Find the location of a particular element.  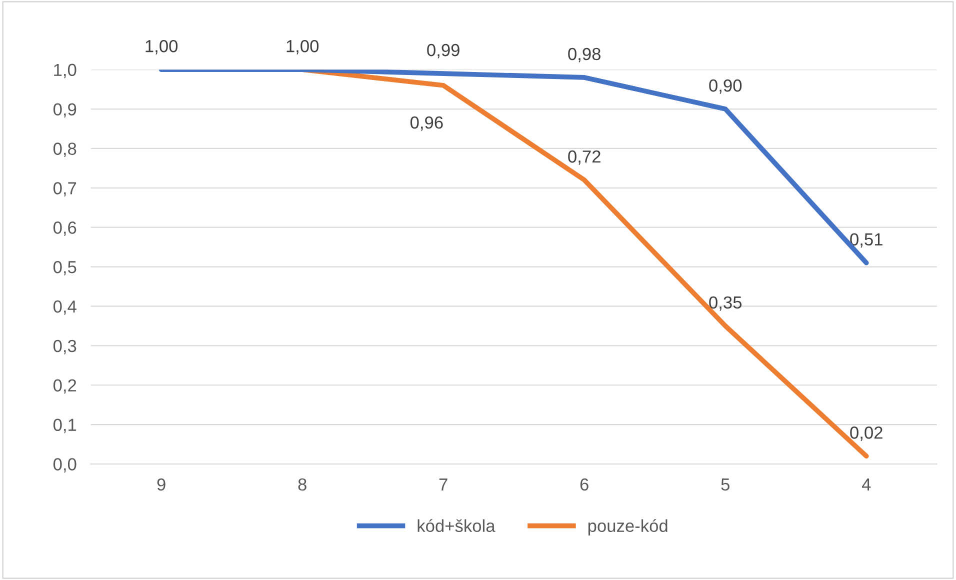

x-tick-label: 7 is located at coordinates (443, 484).